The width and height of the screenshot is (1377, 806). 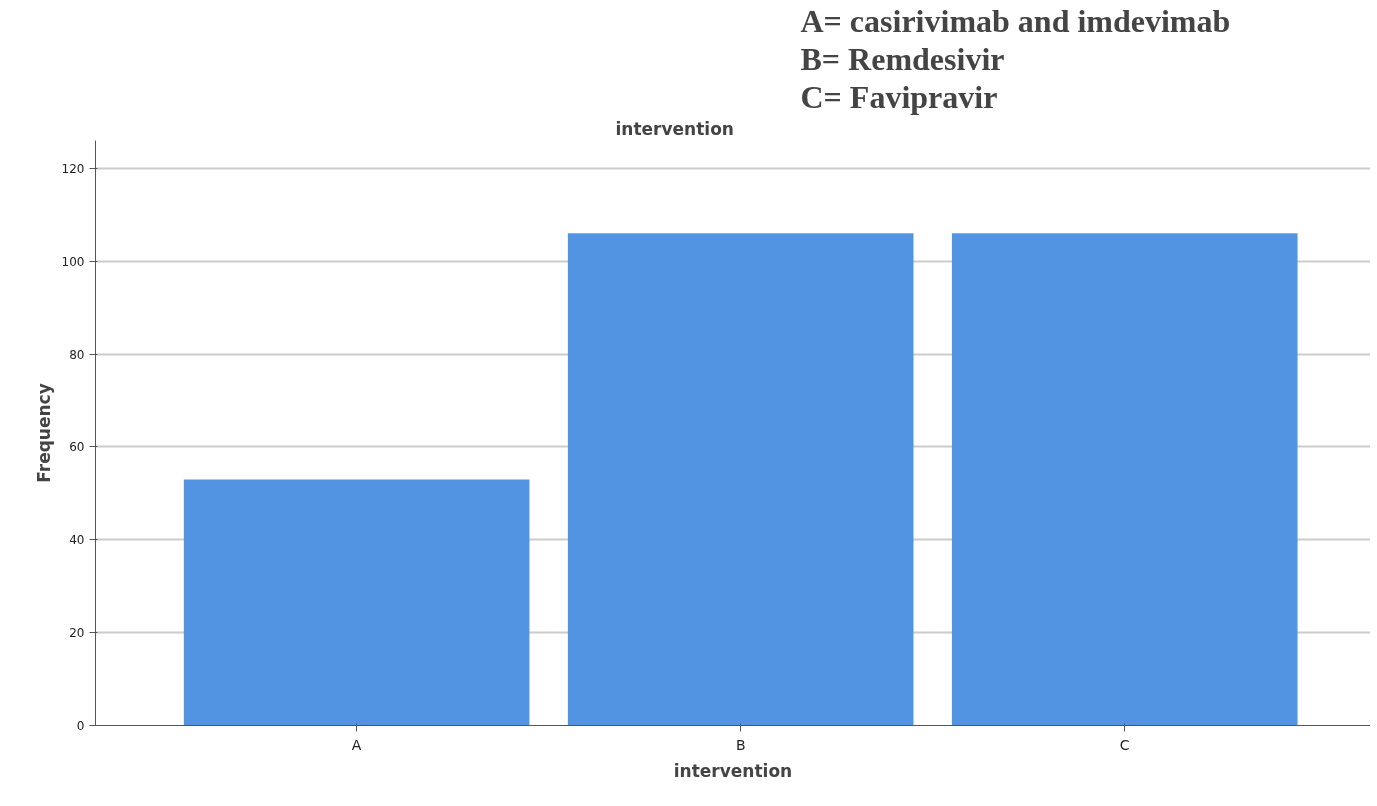 I want to click on x-tick-label: C, so click(x=1124, y=744).